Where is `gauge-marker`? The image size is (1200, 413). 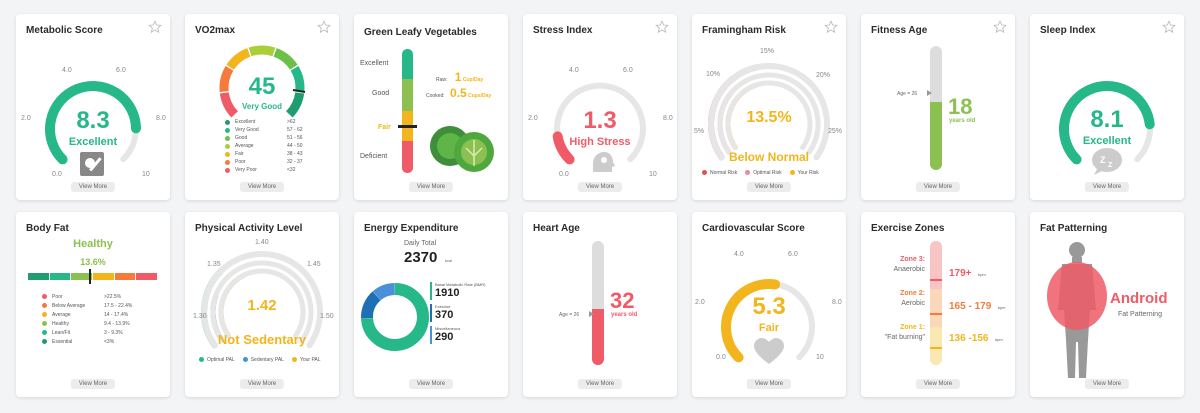
gauge-marker is located at coordinates (299, 91).